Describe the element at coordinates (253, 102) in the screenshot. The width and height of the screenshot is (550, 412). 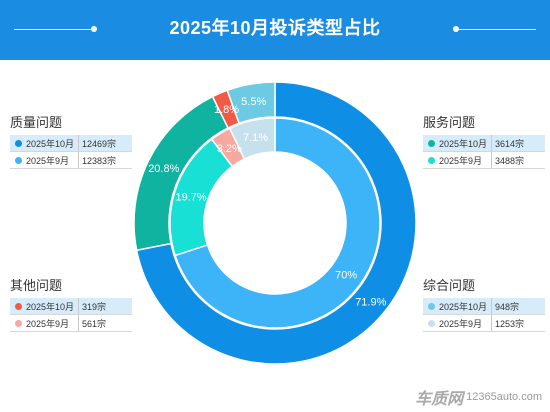
I see `outer-data-label-4: 5.5%` at that location.